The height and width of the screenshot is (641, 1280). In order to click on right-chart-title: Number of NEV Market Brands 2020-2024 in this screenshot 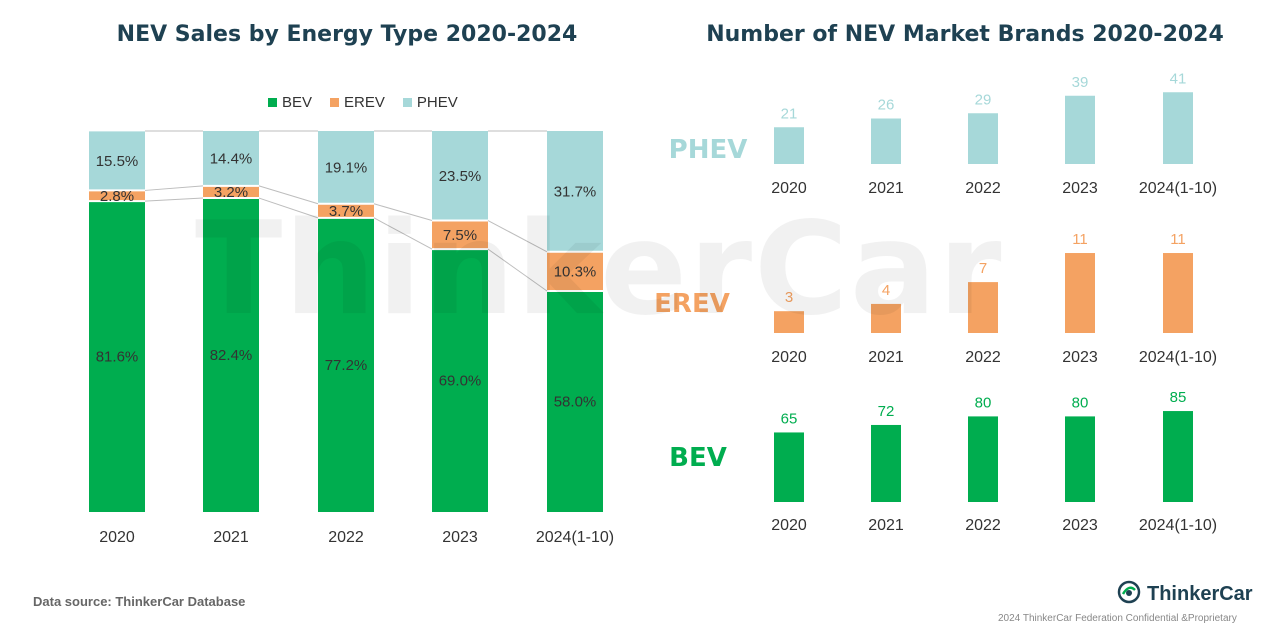, I will do `click(965, 34)`.